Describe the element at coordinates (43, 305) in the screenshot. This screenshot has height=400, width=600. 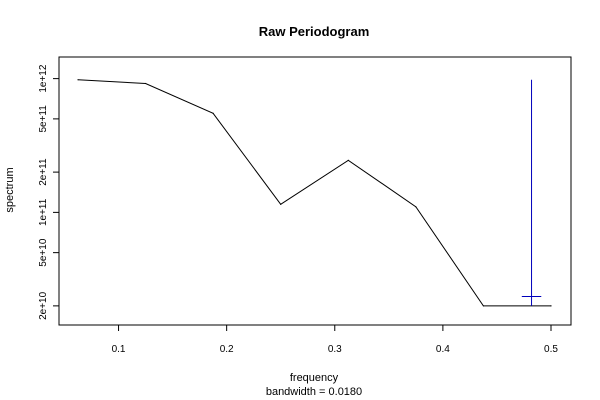
I see `y-tick-label: 2e+10` at that location.